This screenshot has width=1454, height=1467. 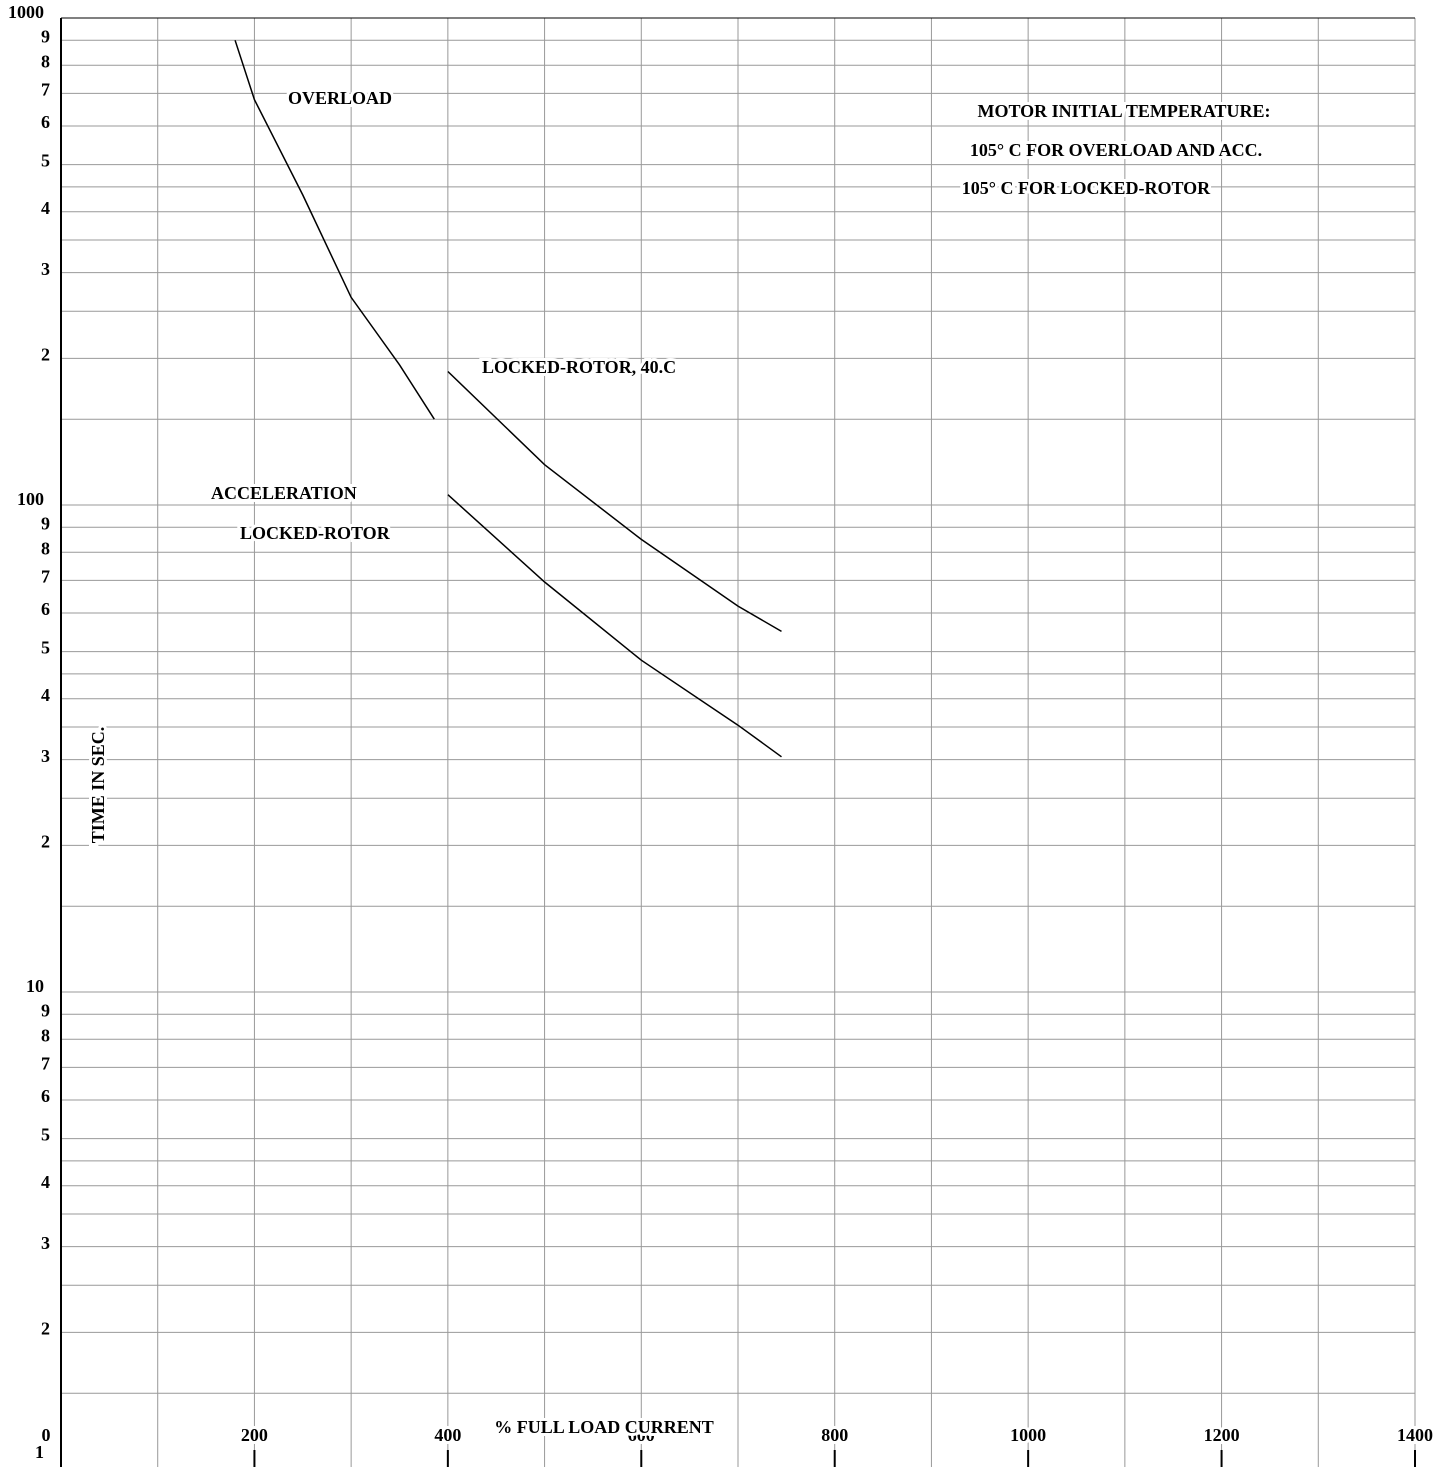 What do you see at coordinates (340, 98) in the screenshot?
I see `series-label: OVERLOAD` at bounding box center [340, 98].